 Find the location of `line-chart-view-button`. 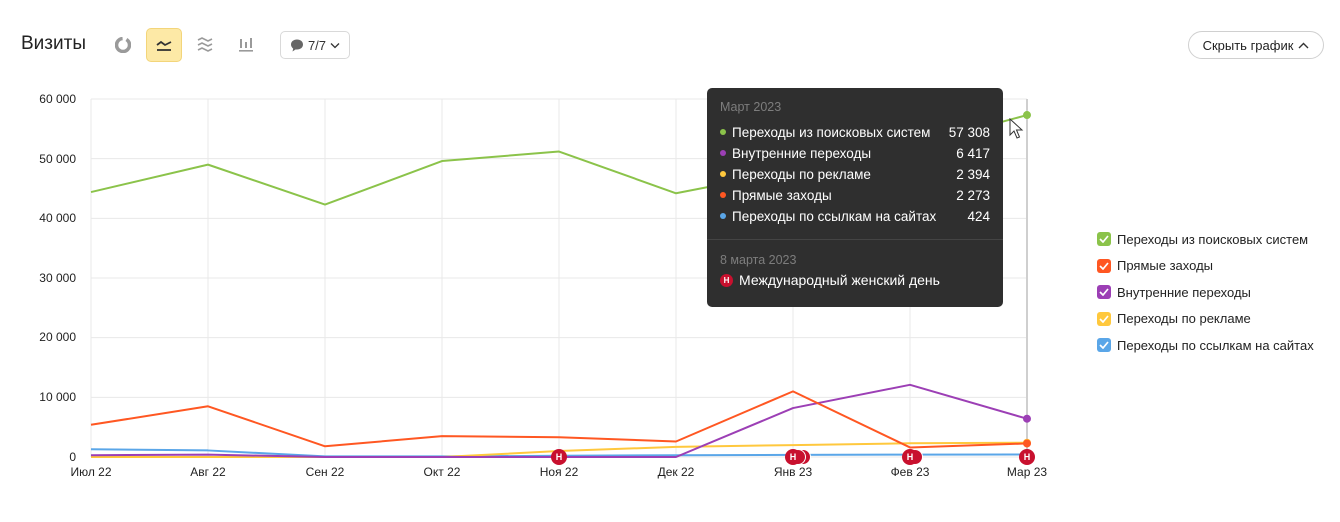

line-chart-view-button is located at coordinates (164, 45).